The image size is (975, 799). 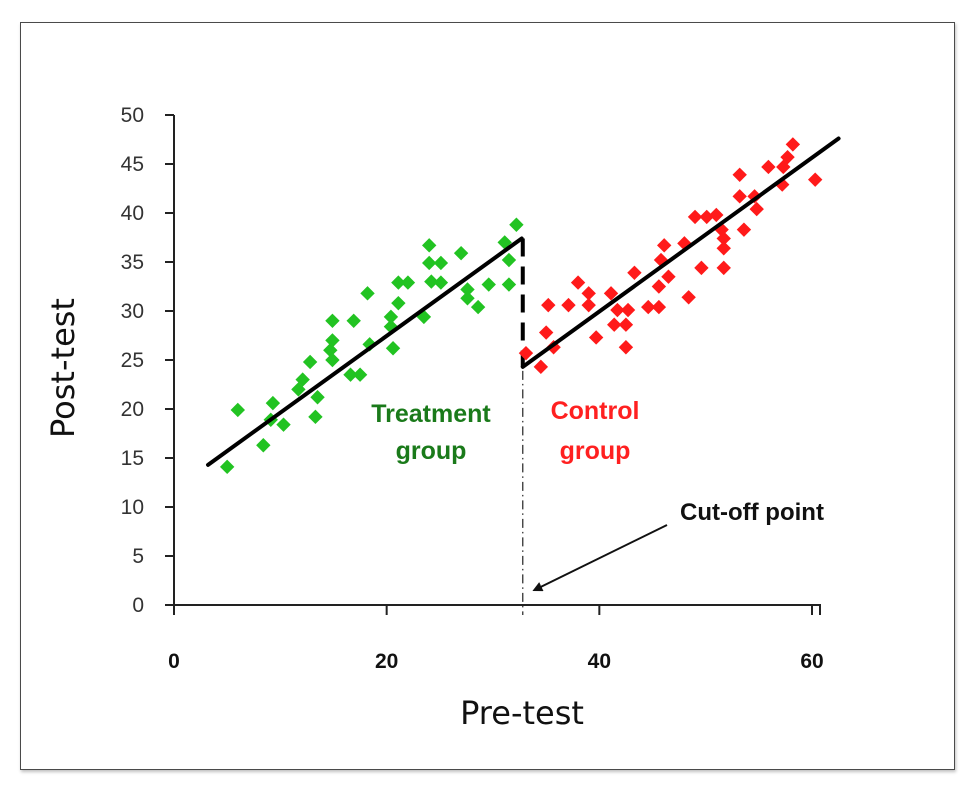 What do you see at coordinates (132, 409) in the screenshot?
I see `y-tick-label: 20` at bounding box center [132, 409].